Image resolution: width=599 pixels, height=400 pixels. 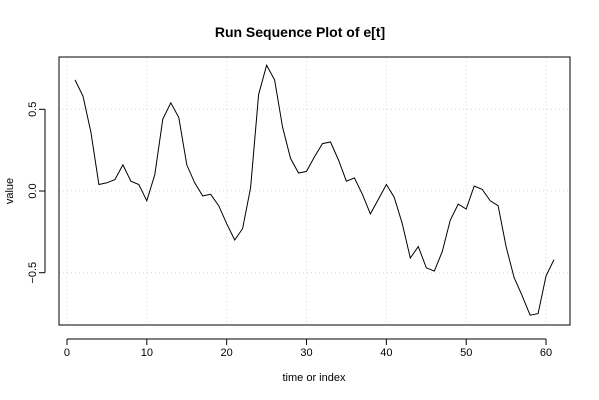 I want to click on x-tick-label-5: 50, so click(x=466, y=353).